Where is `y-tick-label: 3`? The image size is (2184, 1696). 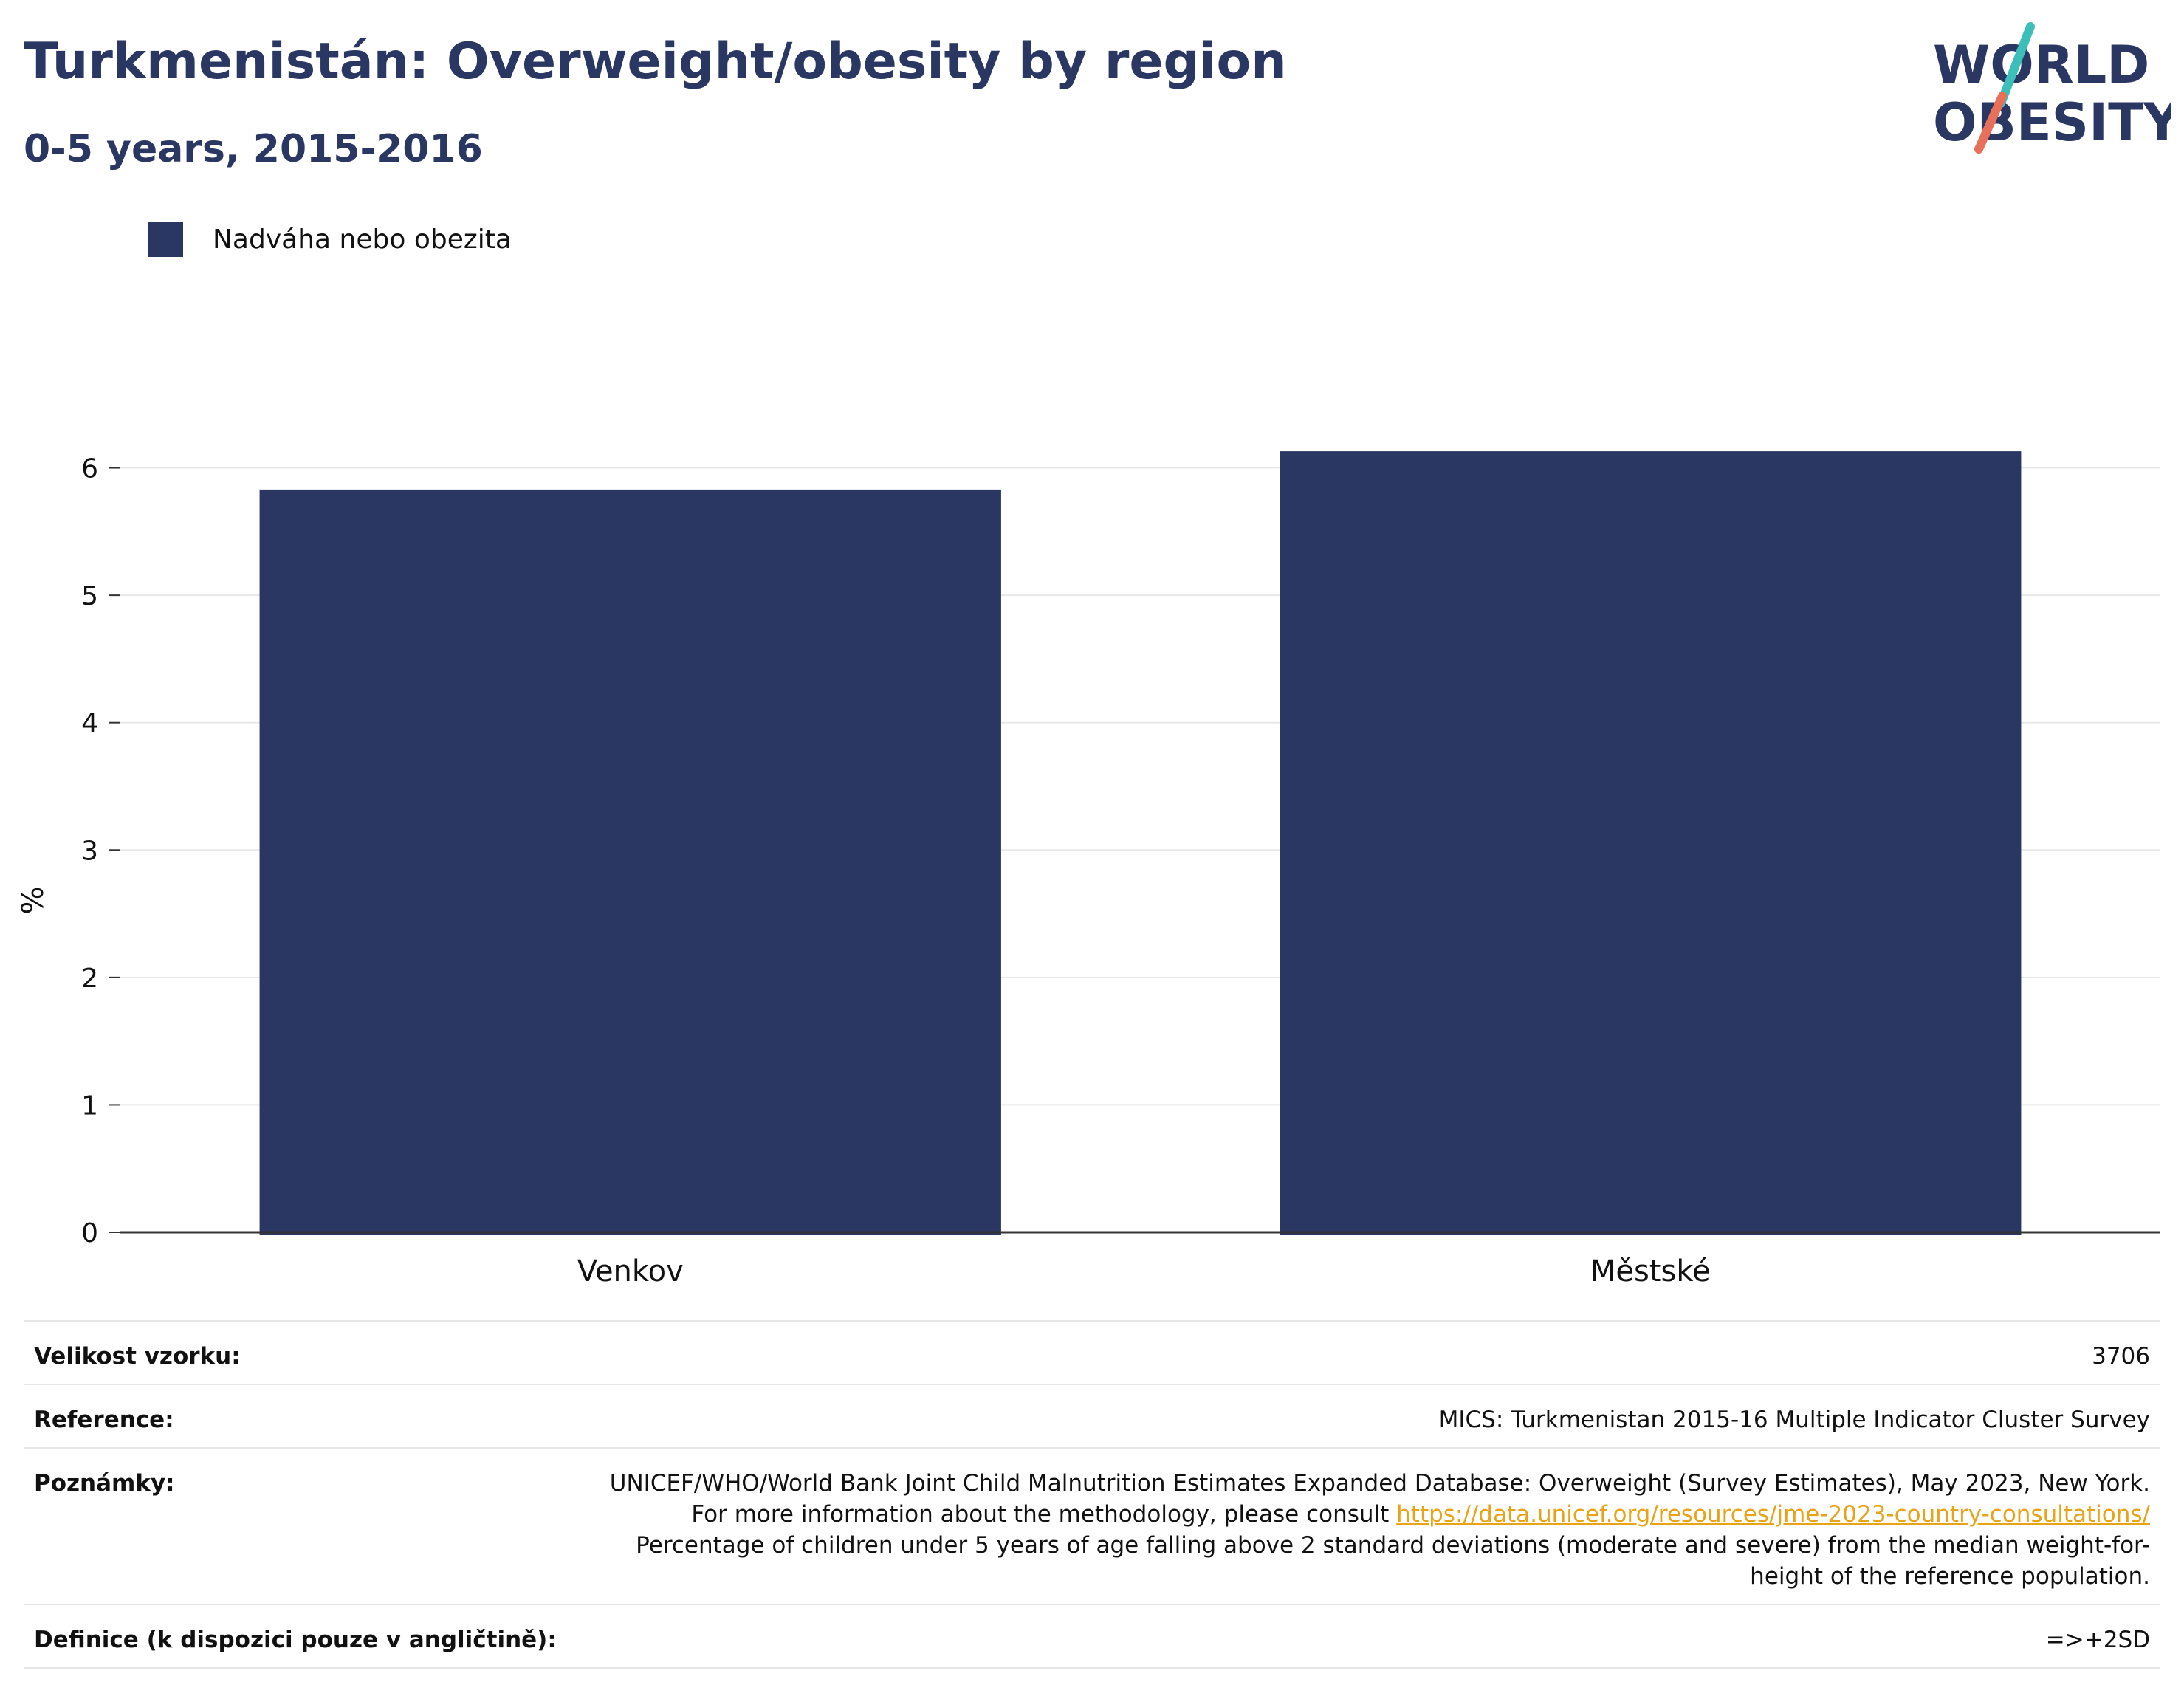 y-tick-label: 3 is located at coordinates (90, 851).